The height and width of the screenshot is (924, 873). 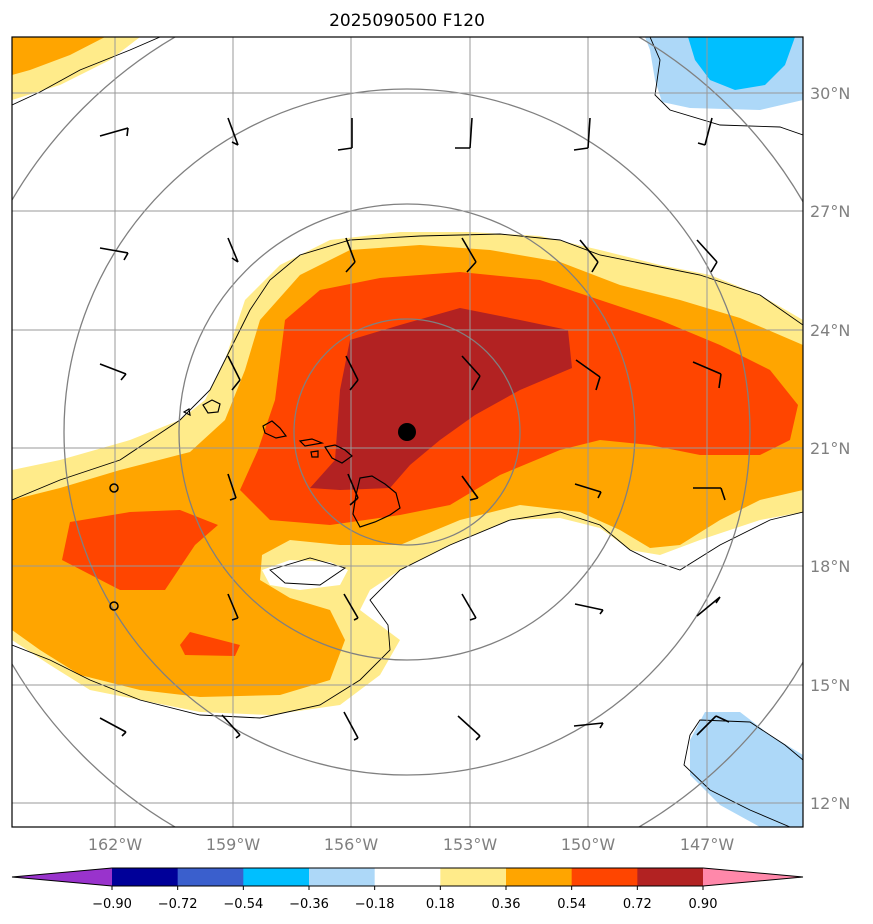 What do you see at coordinates (440, 904) in the screenshot?
I see `colorbar-tick-label: 0.18` at bounding box center [440, 904].